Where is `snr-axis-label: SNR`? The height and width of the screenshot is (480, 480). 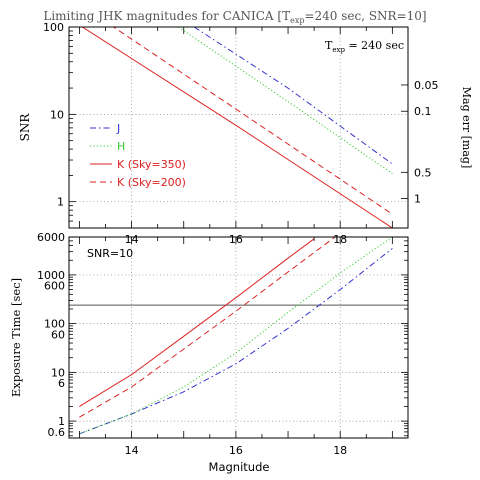 snr-axis-label: SNR is located at coordinates (25, 127).